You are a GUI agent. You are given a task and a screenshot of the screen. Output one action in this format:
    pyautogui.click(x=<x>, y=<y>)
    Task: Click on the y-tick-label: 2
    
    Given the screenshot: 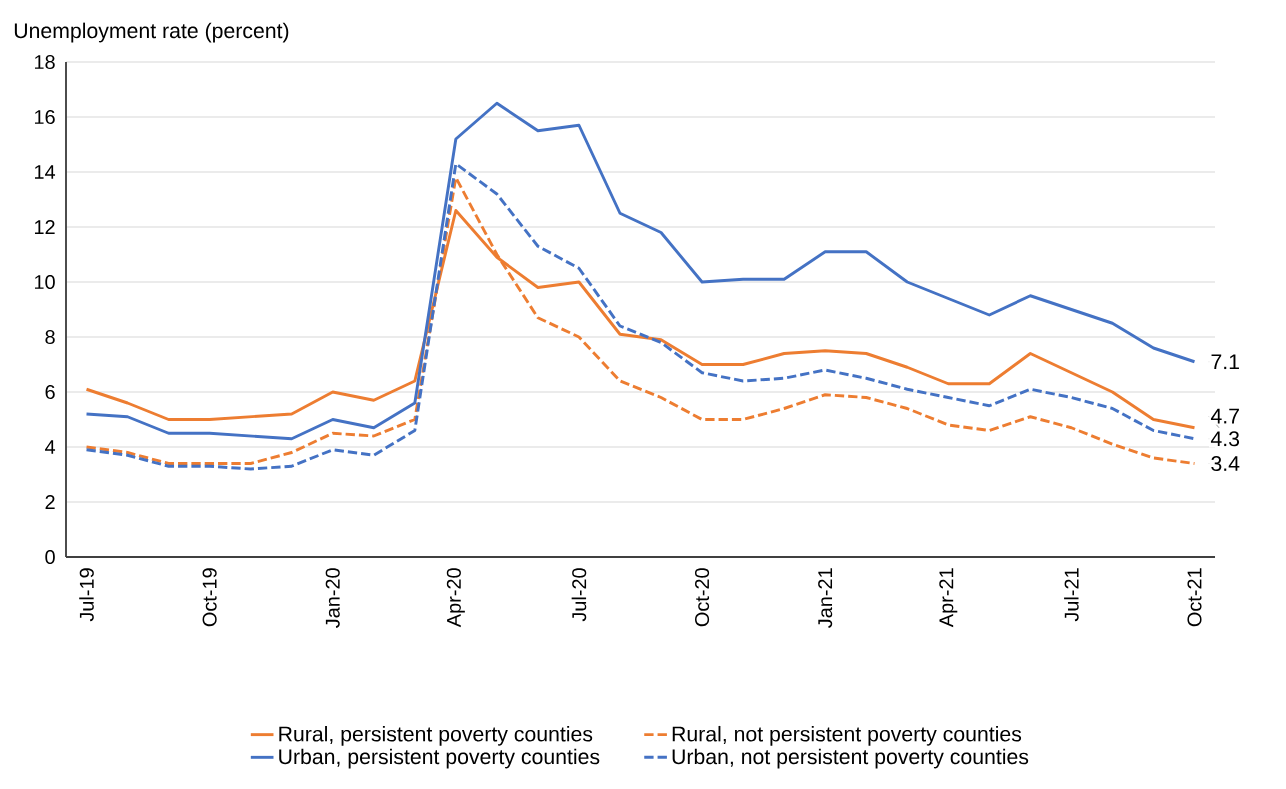 What is the action you would take?
    pyautogui.click(x=50, y=502)
    